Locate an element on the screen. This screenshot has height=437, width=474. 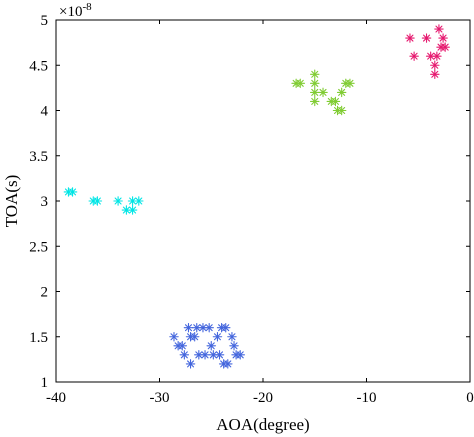
y-tick-label: 2 is located at coordinates (45, 293).